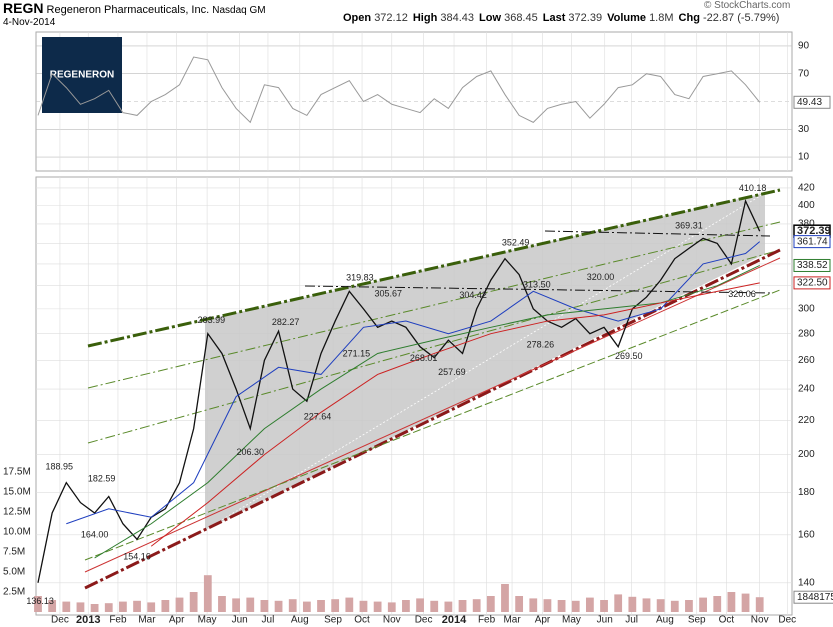 This screenshot has width=833, height=627. Describe the element at coordinates (95, 534) in the screenshot. I see `price-annotation: 164.00` at that location.